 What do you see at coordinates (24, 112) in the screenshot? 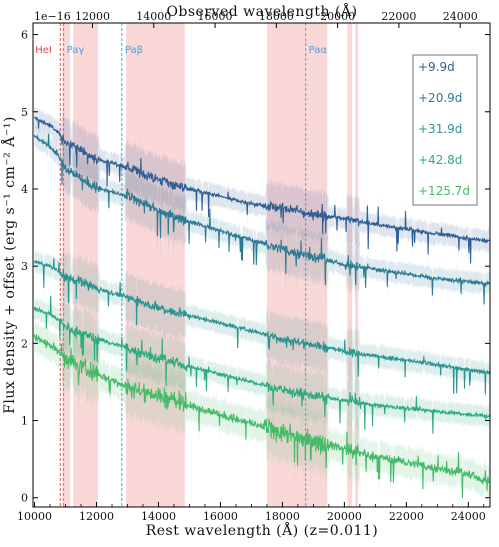
I see `y-tick-label: 5` at bounding box center [24, 112].